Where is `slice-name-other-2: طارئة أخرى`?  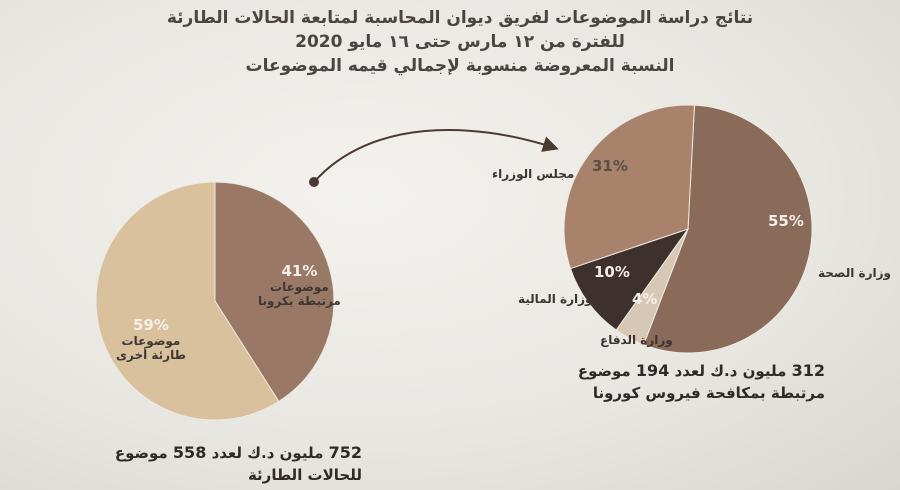
slice-name-other-2: طارئة أخرى is located at coordinates (151, 355).